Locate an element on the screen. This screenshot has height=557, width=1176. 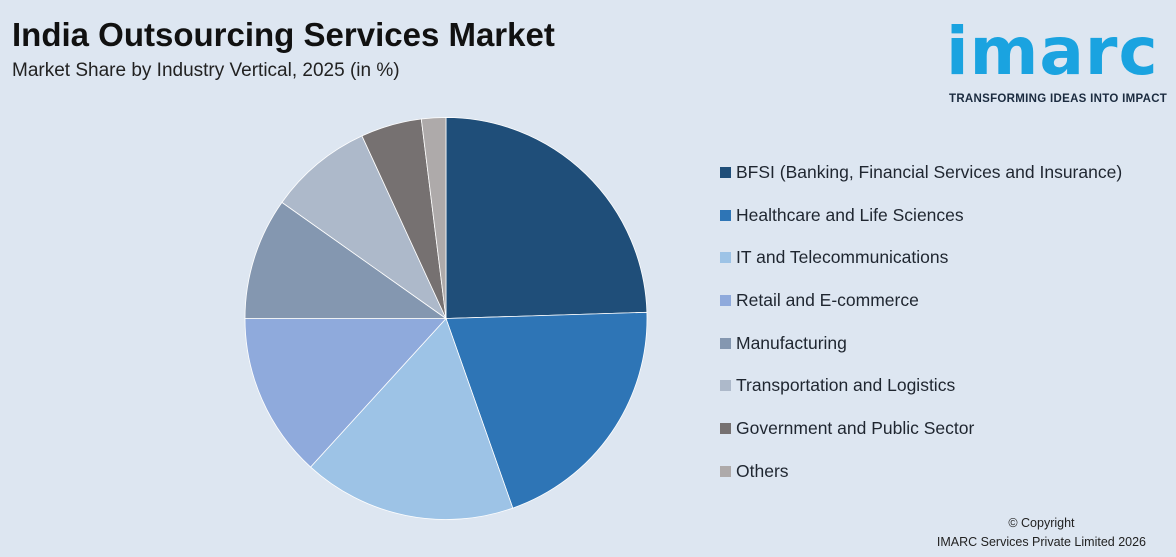
legend-label: Manufacturing is located at coordinates (791, 342).